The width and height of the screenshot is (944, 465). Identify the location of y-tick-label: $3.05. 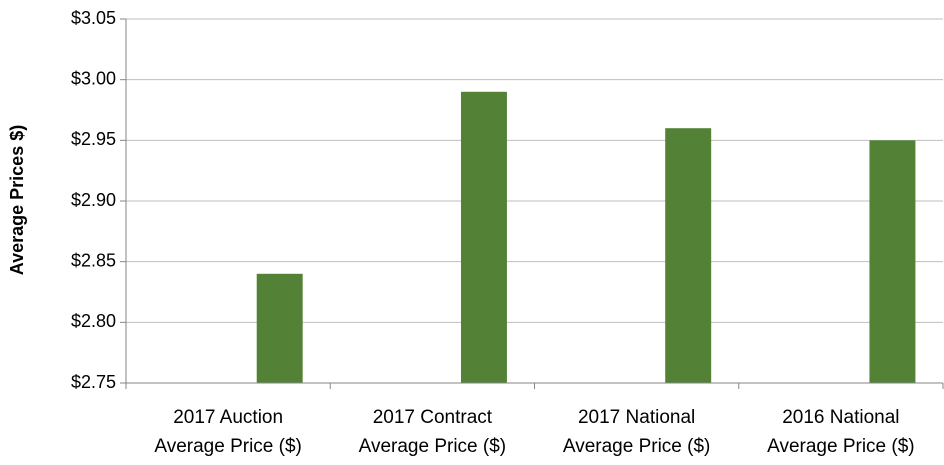
(93, 18).